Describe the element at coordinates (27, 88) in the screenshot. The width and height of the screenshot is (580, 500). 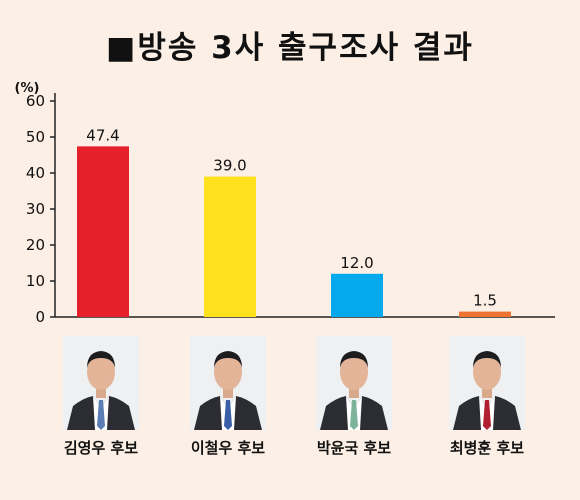
I see `y-axis-unit-label: (%)` at that location.